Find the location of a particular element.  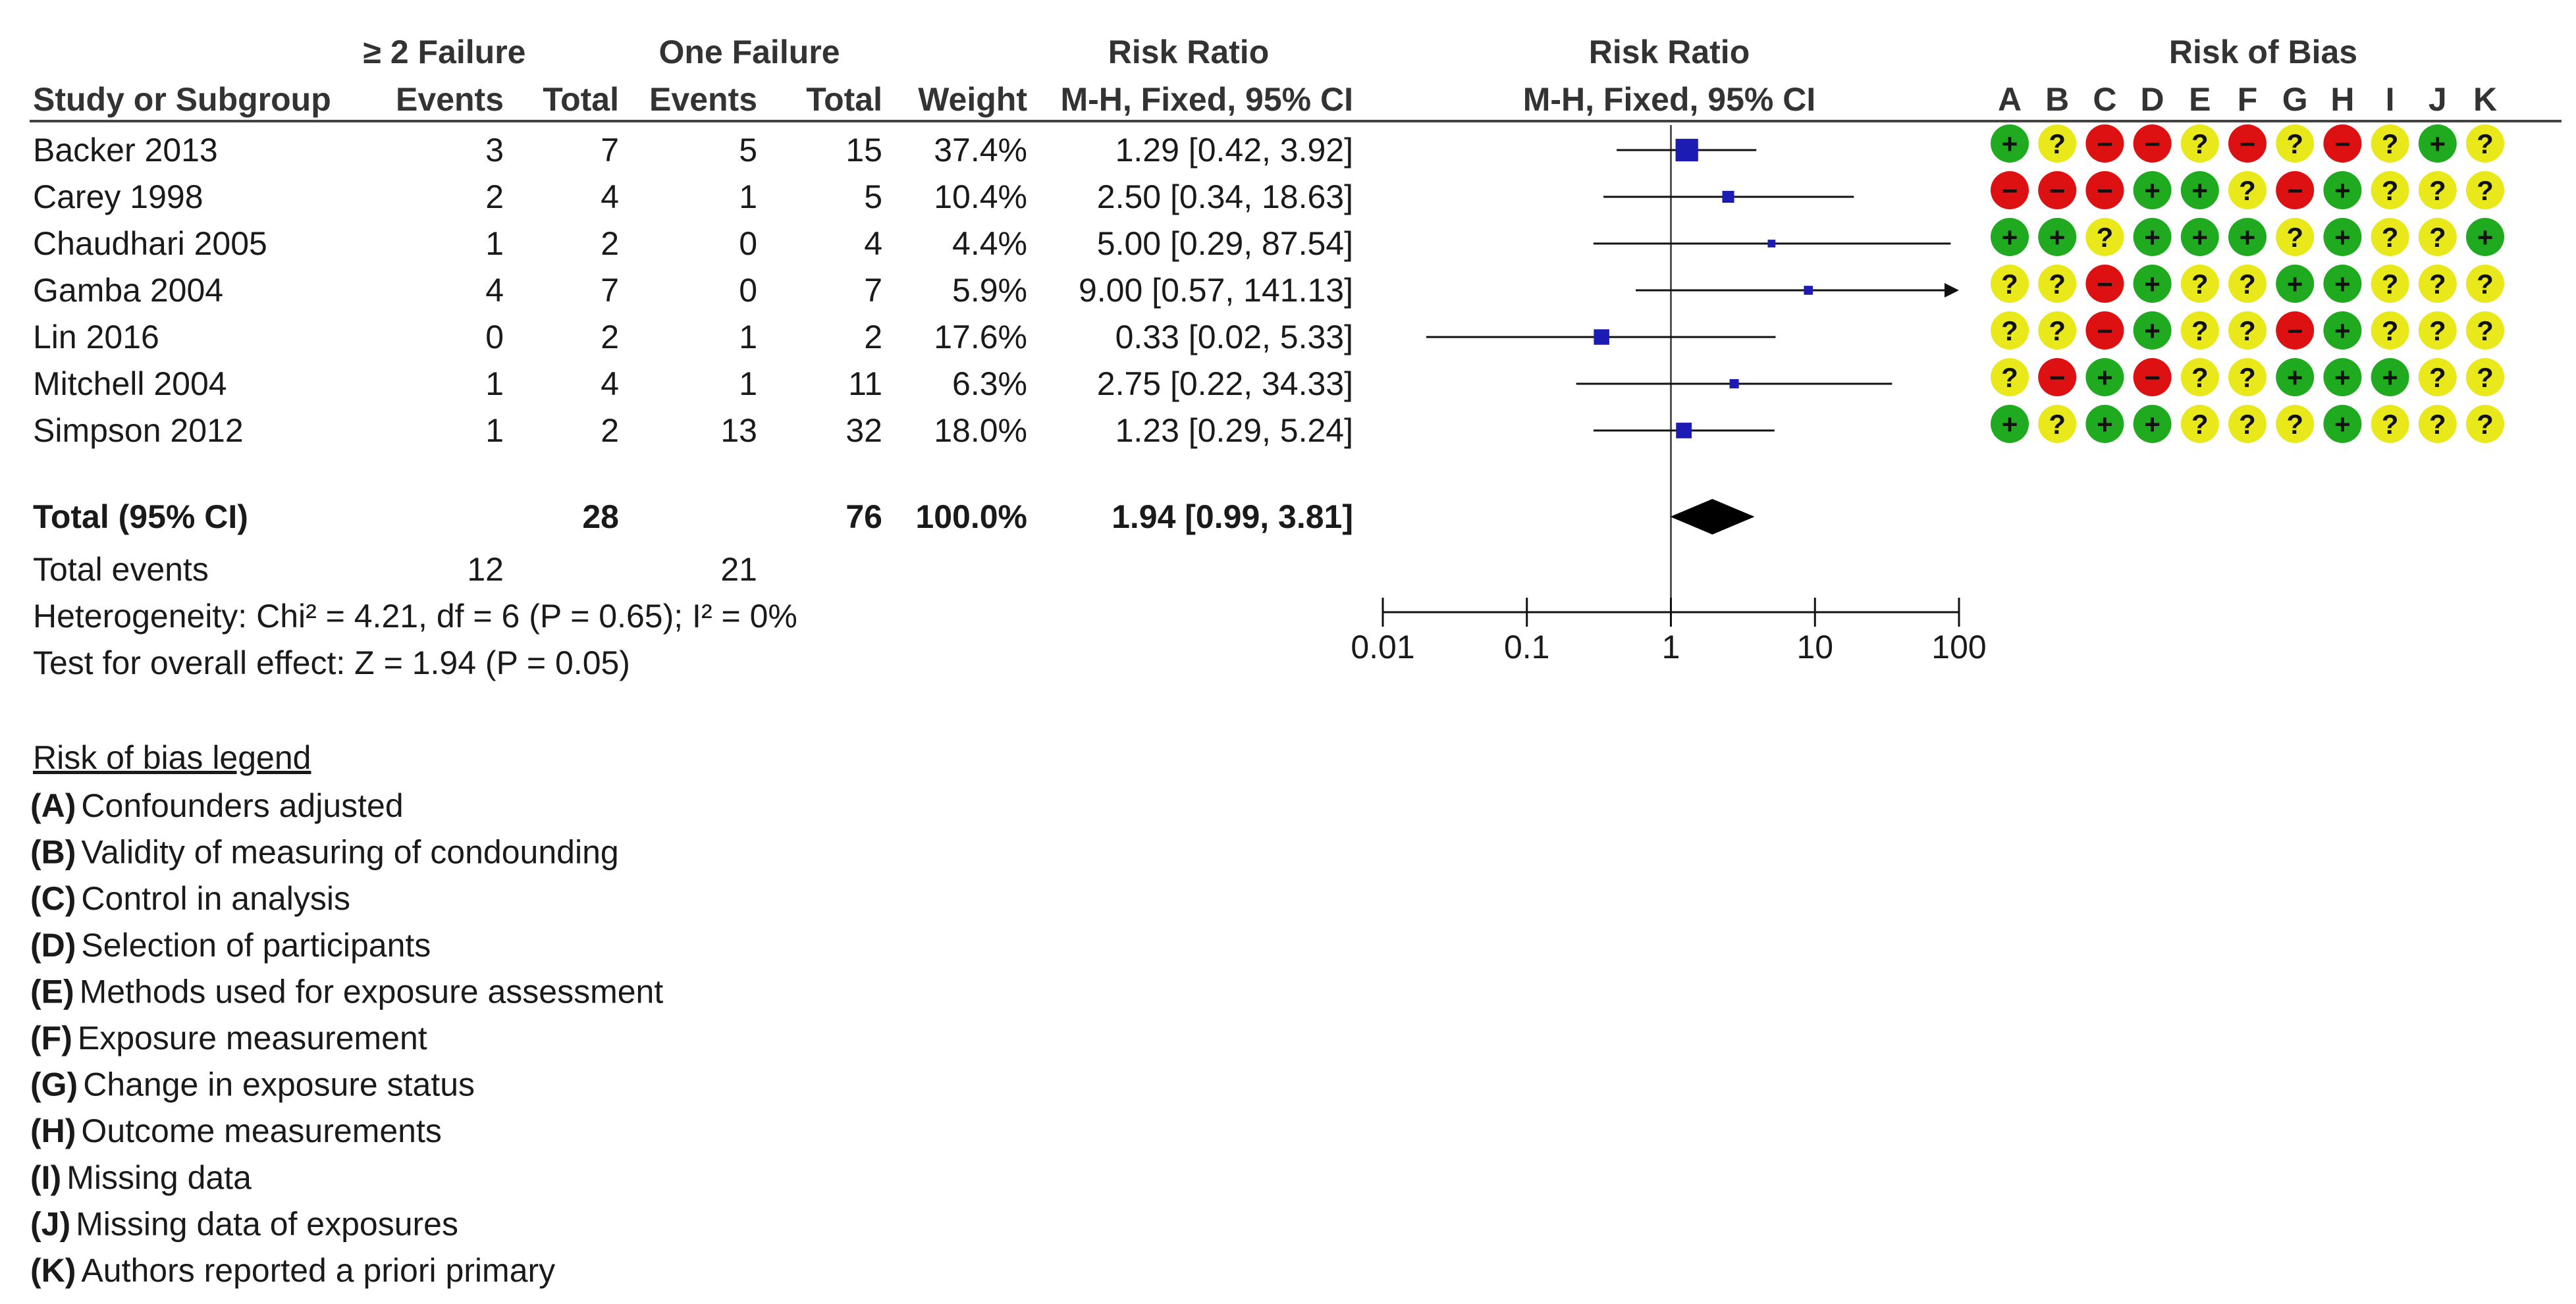

total-events-label: Total events is located at coordinates (121, 569).